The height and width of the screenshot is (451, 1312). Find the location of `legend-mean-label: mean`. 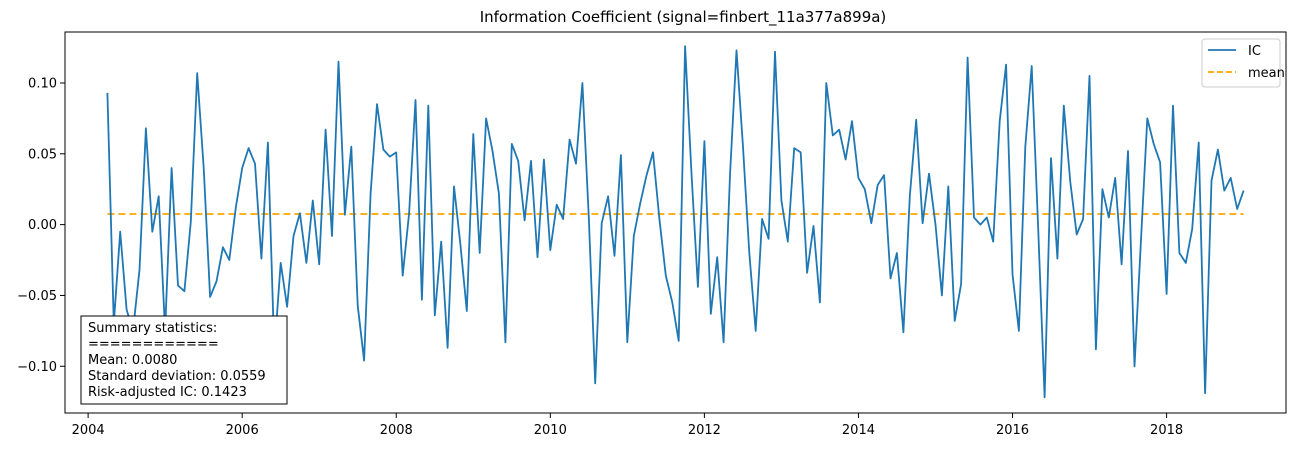

legend-mean-label: mean is located at coordinates (1266, 73).